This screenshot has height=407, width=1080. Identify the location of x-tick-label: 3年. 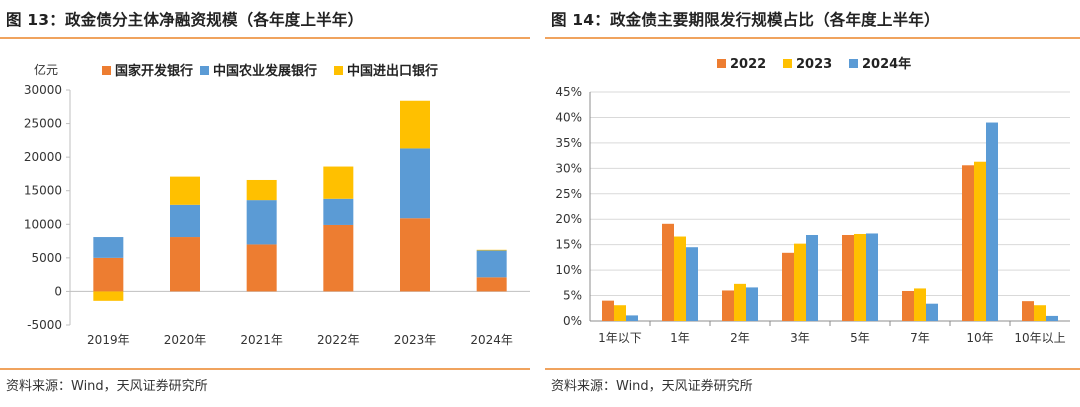
(800, 338).